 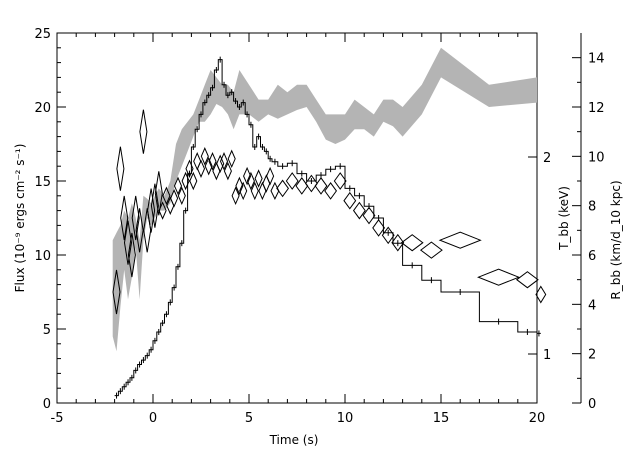 I want to click on R-tick-label: 12, so click(x=596, y=108).